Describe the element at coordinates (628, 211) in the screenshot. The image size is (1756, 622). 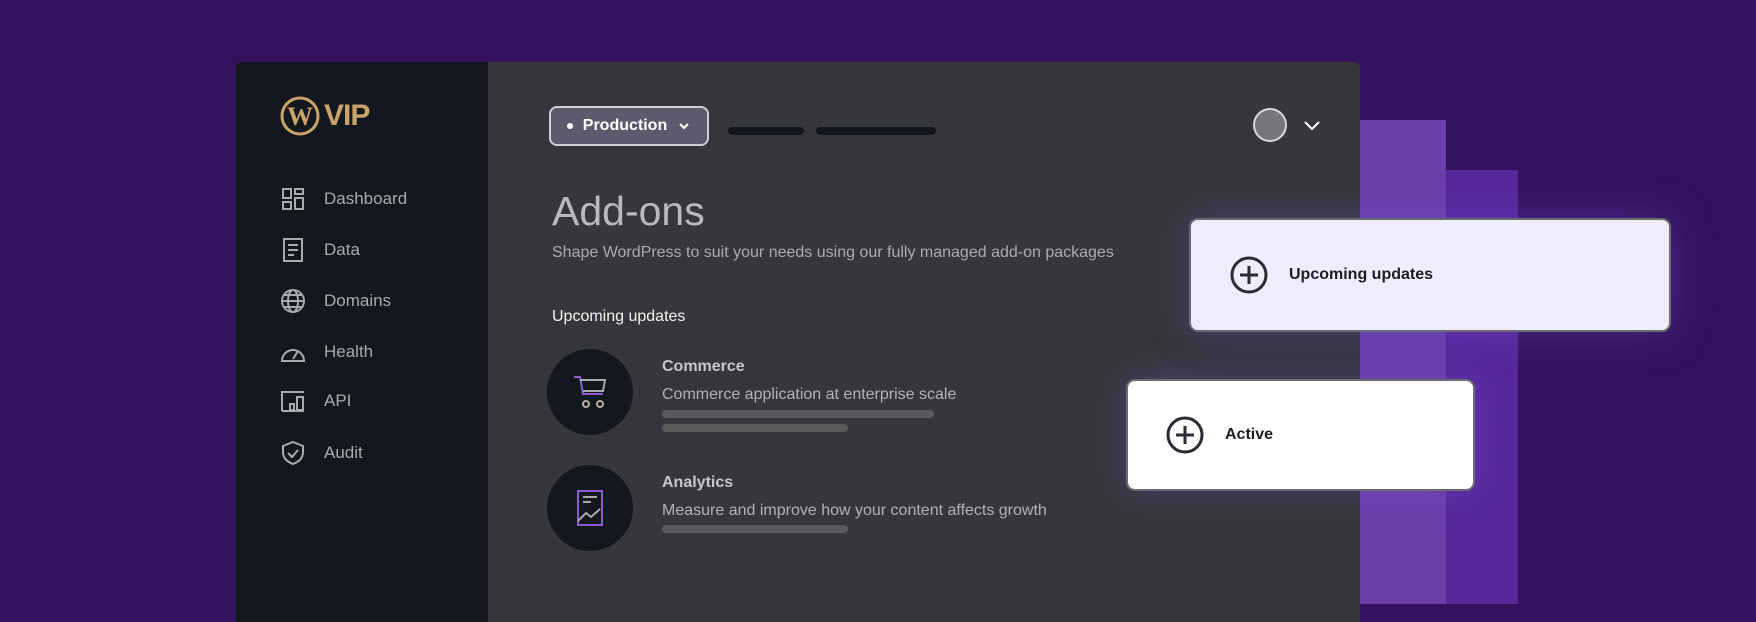
I see `page-title: Add-ons` at that location.